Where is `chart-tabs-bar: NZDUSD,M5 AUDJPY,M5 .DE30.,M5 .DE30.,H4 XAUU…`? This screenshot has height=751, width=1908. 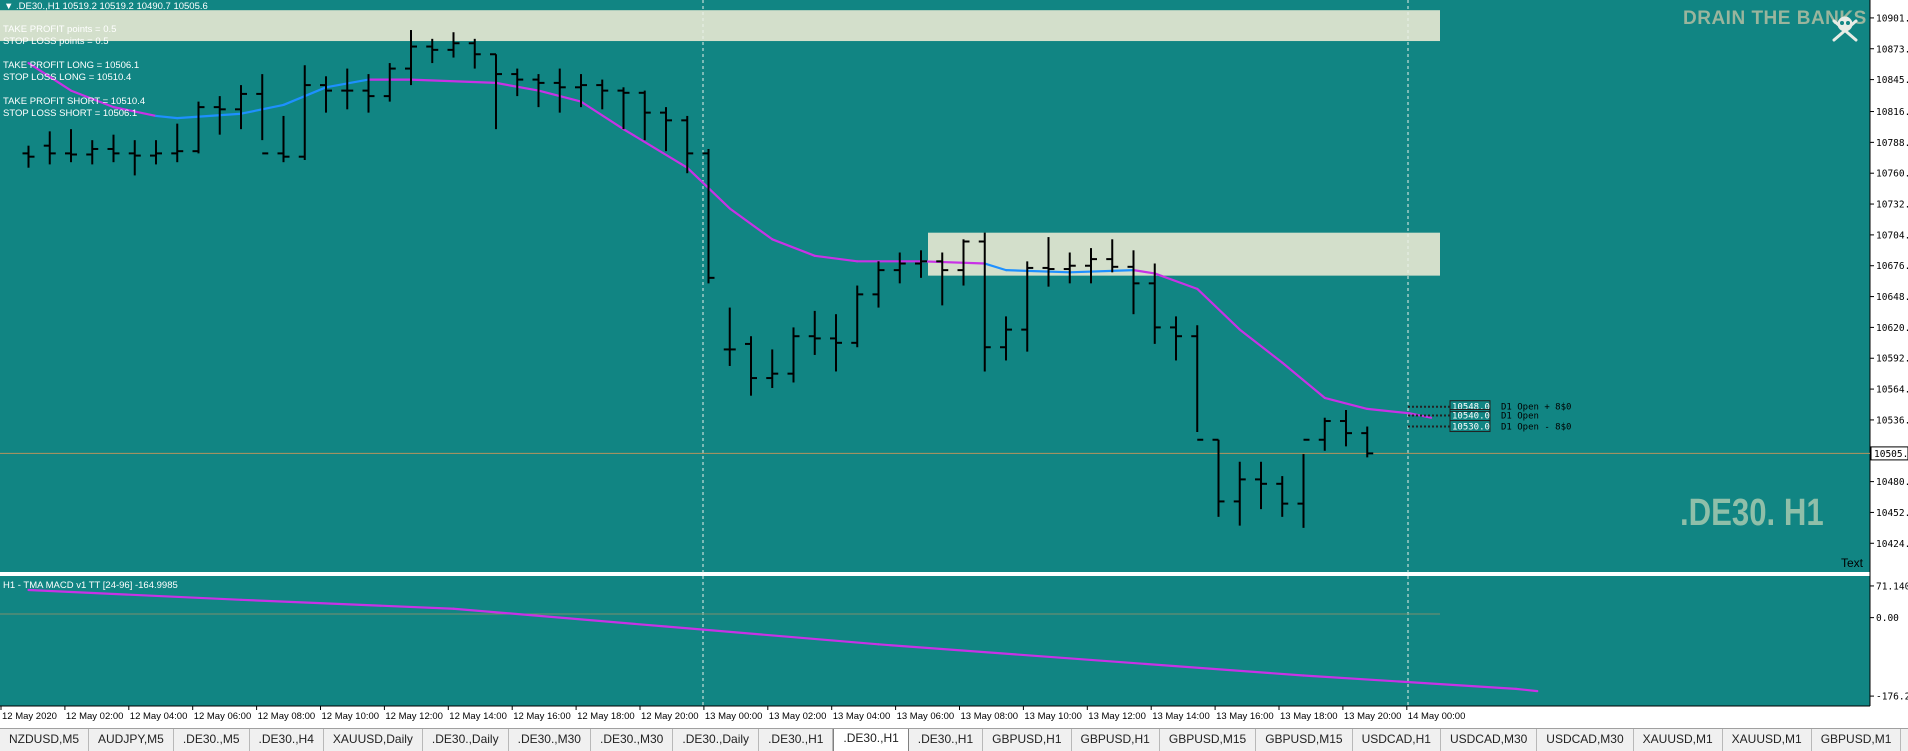 chart-tabs-bar: NZDUSD,M5 AUDJPY,M5 .DE30.,M5 .DE30.,H4 XAUU… is located at coordinates (954, 739).